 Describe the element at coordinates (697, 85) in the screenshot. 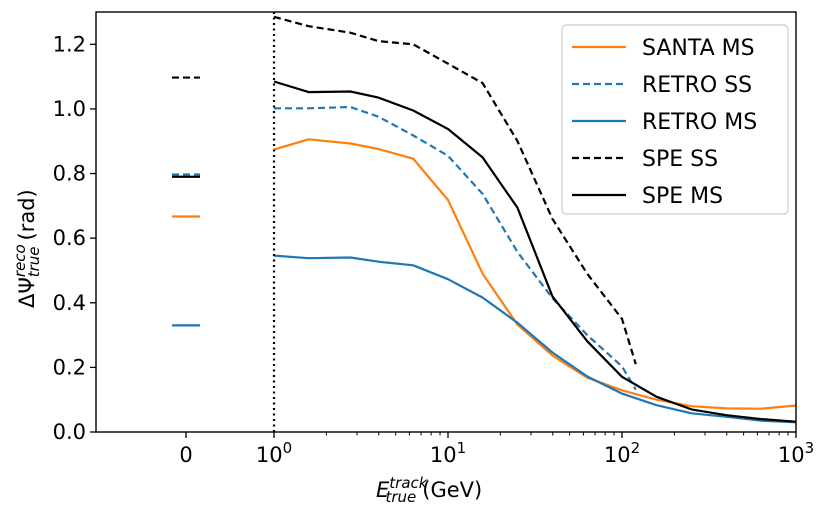

I see `legend-label: RETRO SS` at that location.